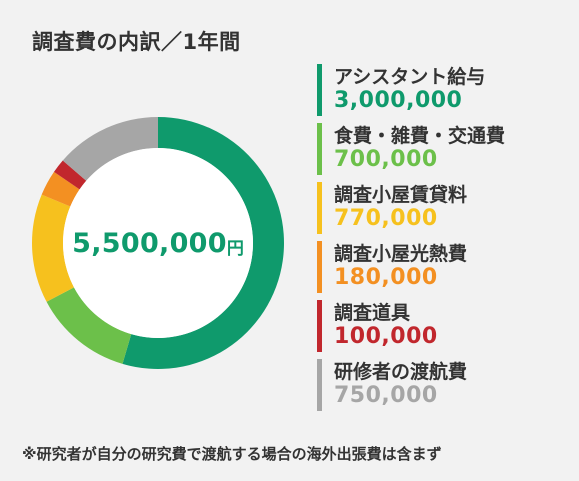 The height and width of the screenshot is (481, 579). Describe the element at coordinates (401, 254) in the screenshot. I see `legend-label: 調査小屋光熱費` at that location.